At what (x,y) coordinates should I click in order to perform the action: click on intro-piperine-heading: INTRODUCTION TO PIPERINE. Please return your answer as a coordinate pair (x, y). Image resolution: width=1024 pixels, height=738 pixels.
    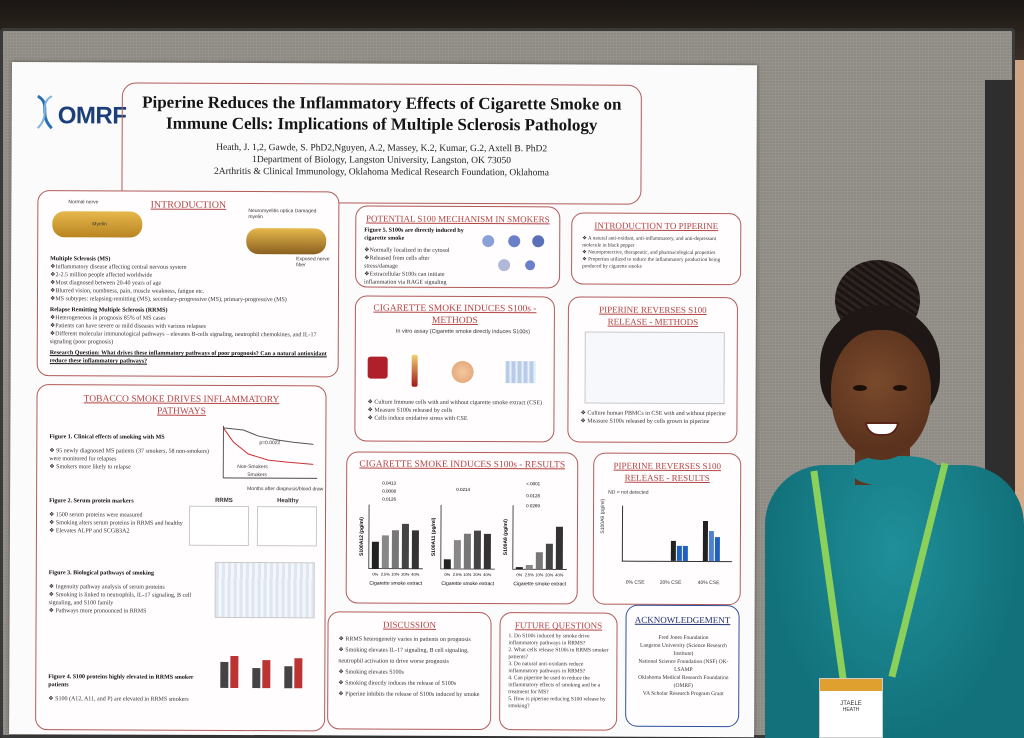
    Looking at the image, I should click on (656, 226).